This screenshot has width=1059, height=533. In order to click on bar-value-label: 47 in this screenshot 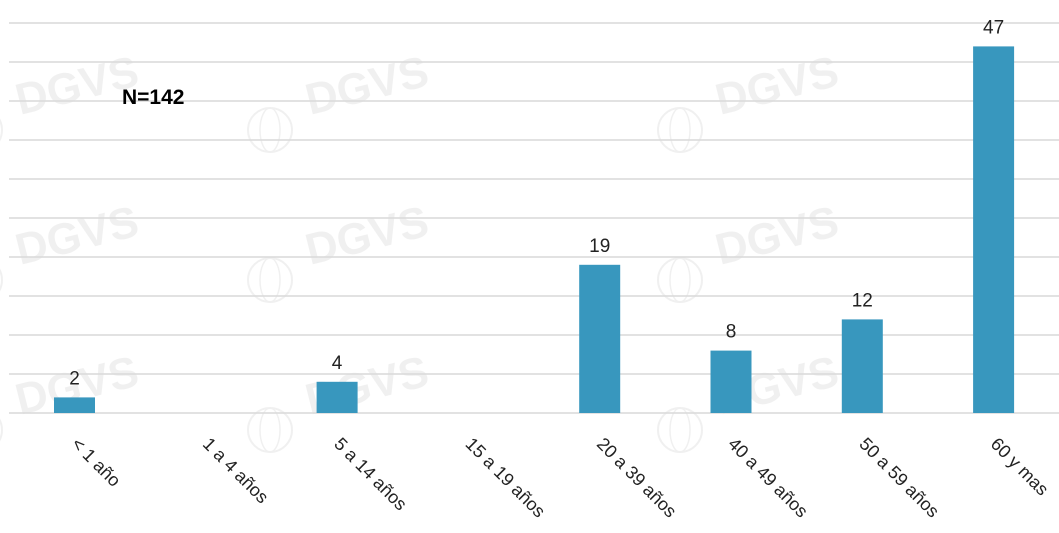, I will do `click(993, 27)`.